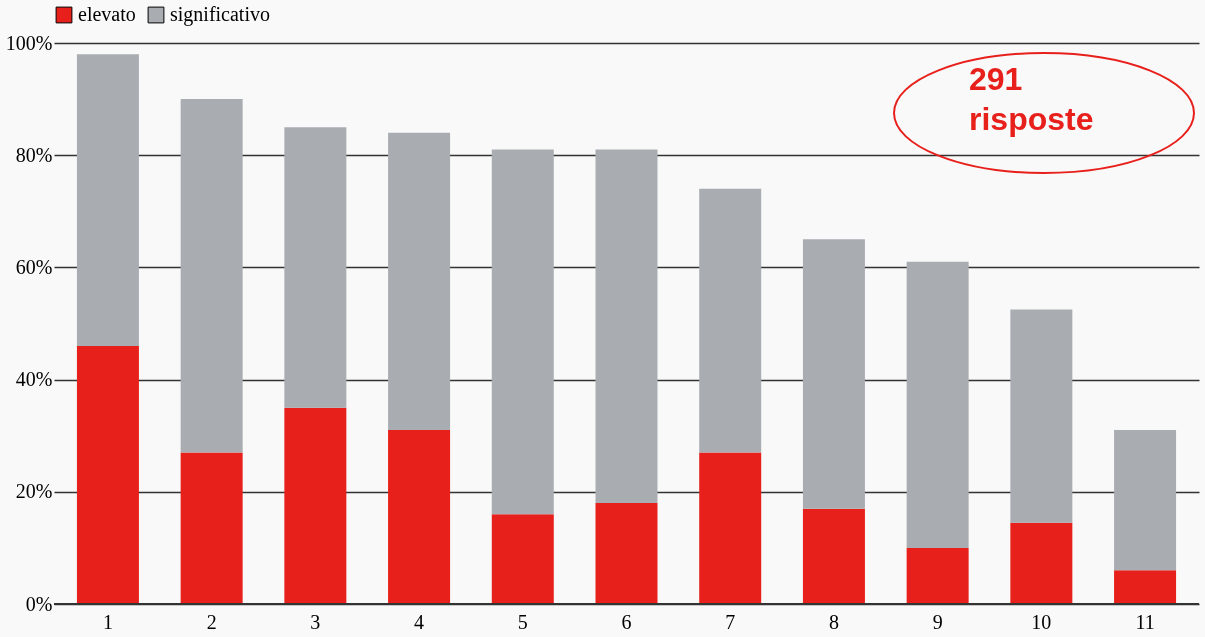 The image size is (1205, 637). I want to click on legend-label: elevato, so click(107, 14).